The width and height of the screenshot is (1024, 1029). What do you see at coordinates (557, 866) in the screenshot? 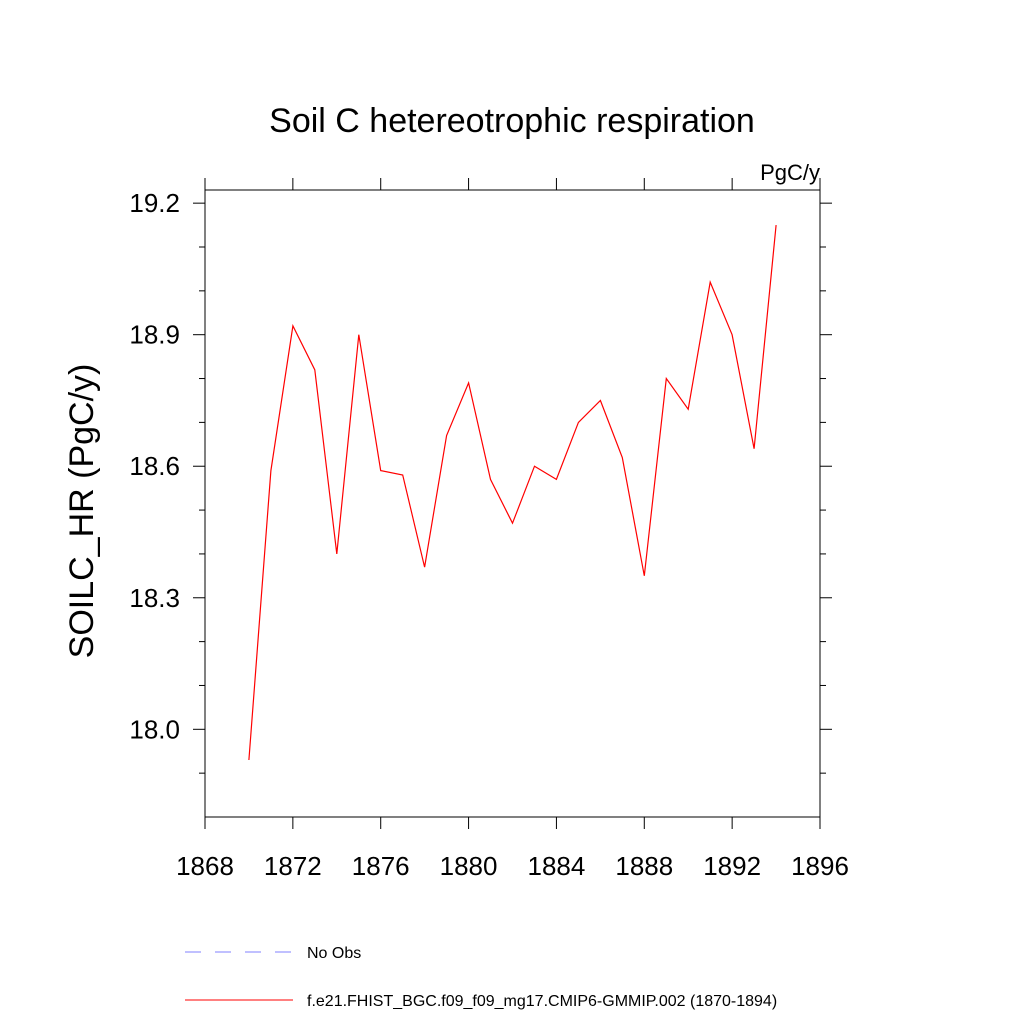
I see `x-tick-label: 1884` at bounding box center [557, 866].